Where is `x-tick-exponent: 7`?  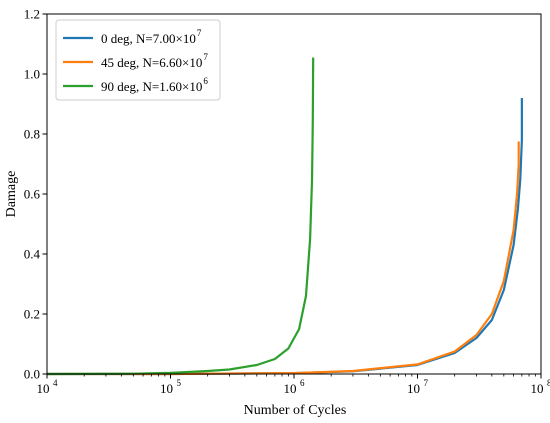
x-tick-exponent: 7 is located at coordinates (426, 383).